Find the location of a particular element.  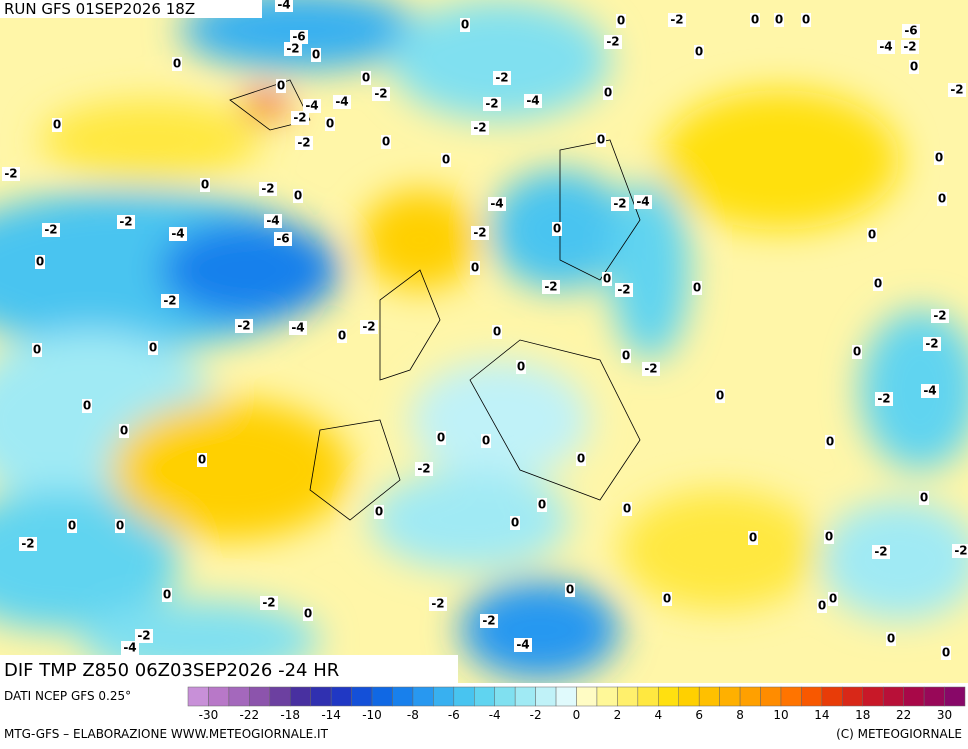

colorbar: -30 -22 -18 -14 -10 -8 -6 -4 -2 0 2 4 6 8 10 14 18 22 30 is located at coordinates (576, 704).